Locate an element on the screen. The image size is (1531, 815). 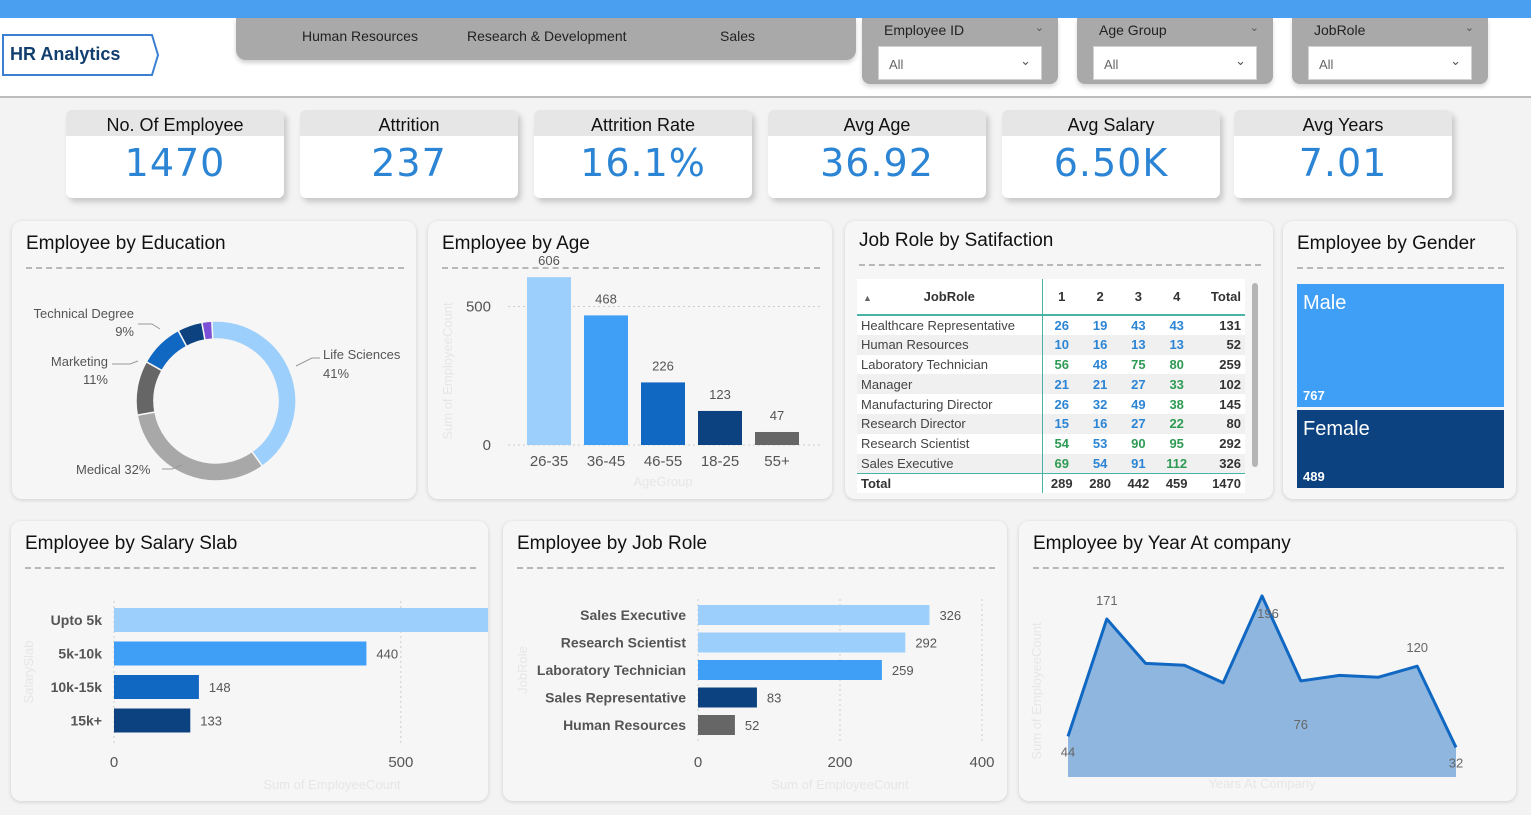
column-header: 1 is located at coordinates (1062, 296).